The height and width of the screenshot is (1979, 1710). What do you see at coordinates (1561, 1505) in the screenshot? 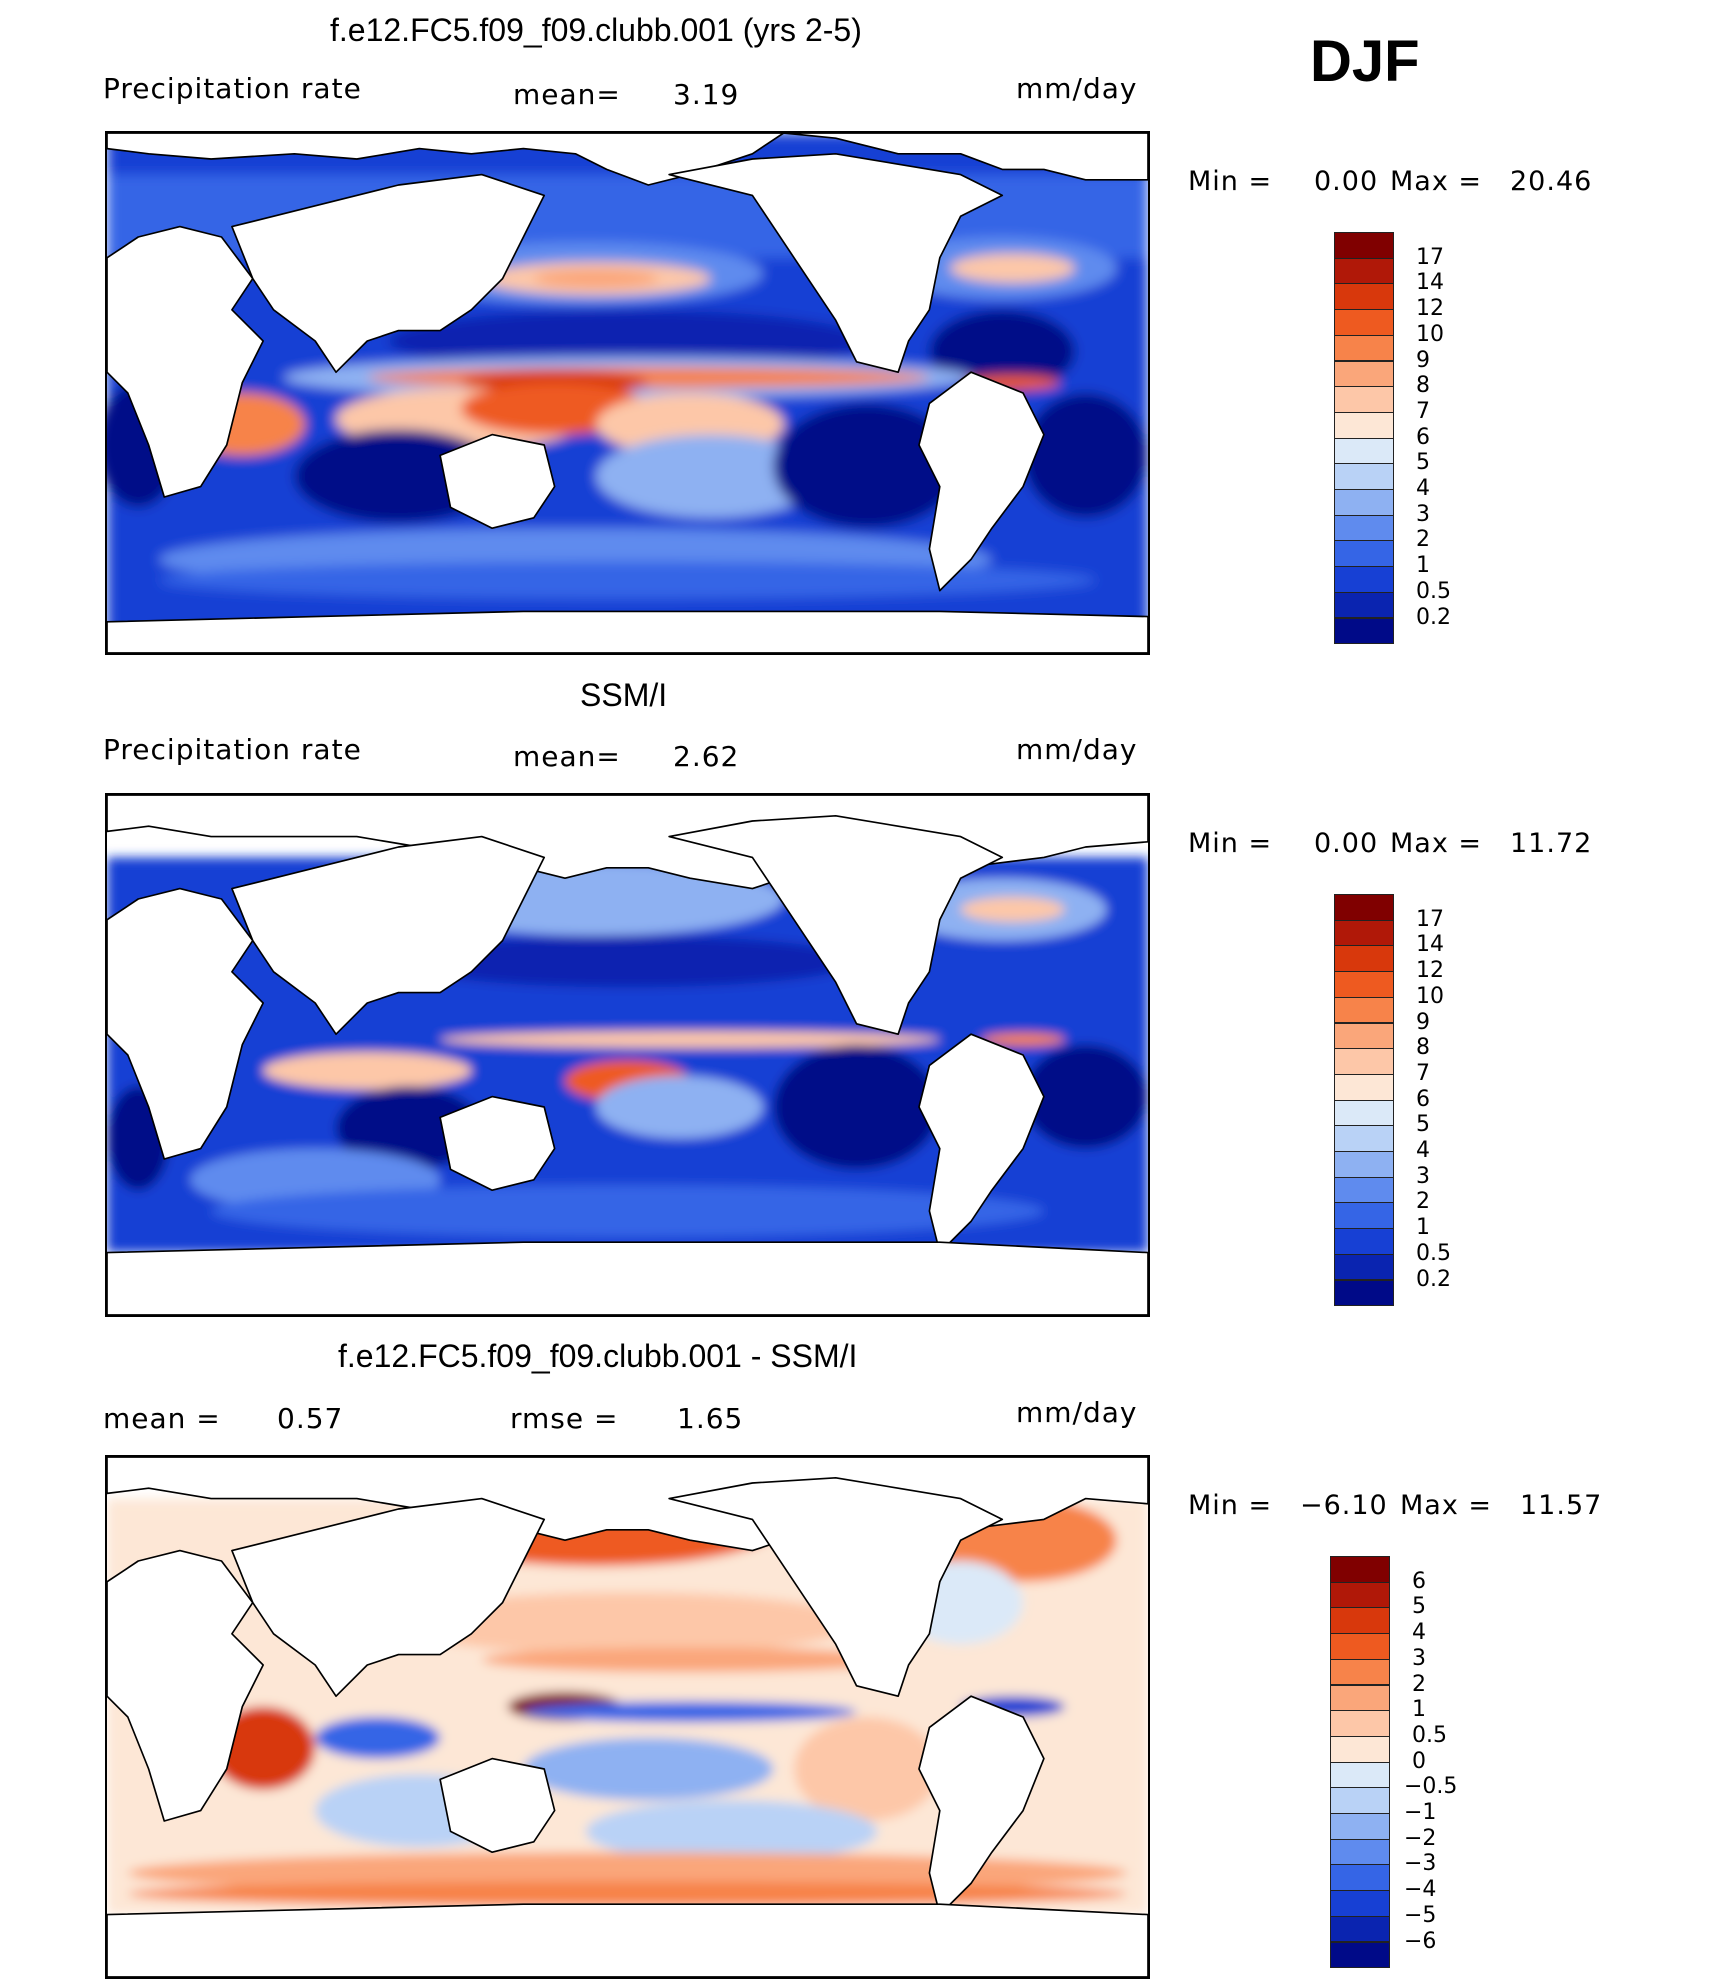
I see `panel-diff-max-value: 11.57` at bounding box center [1561, 1505].